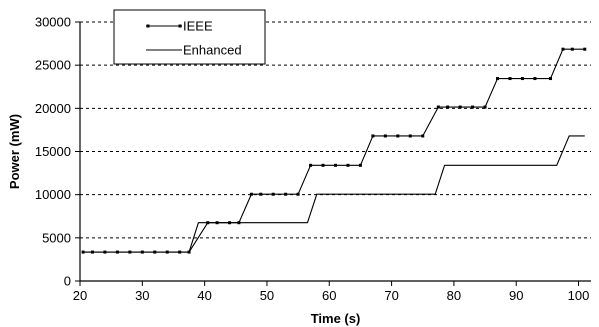  I want to click on y-tick-label-15000: 15000, so click(53, 151).